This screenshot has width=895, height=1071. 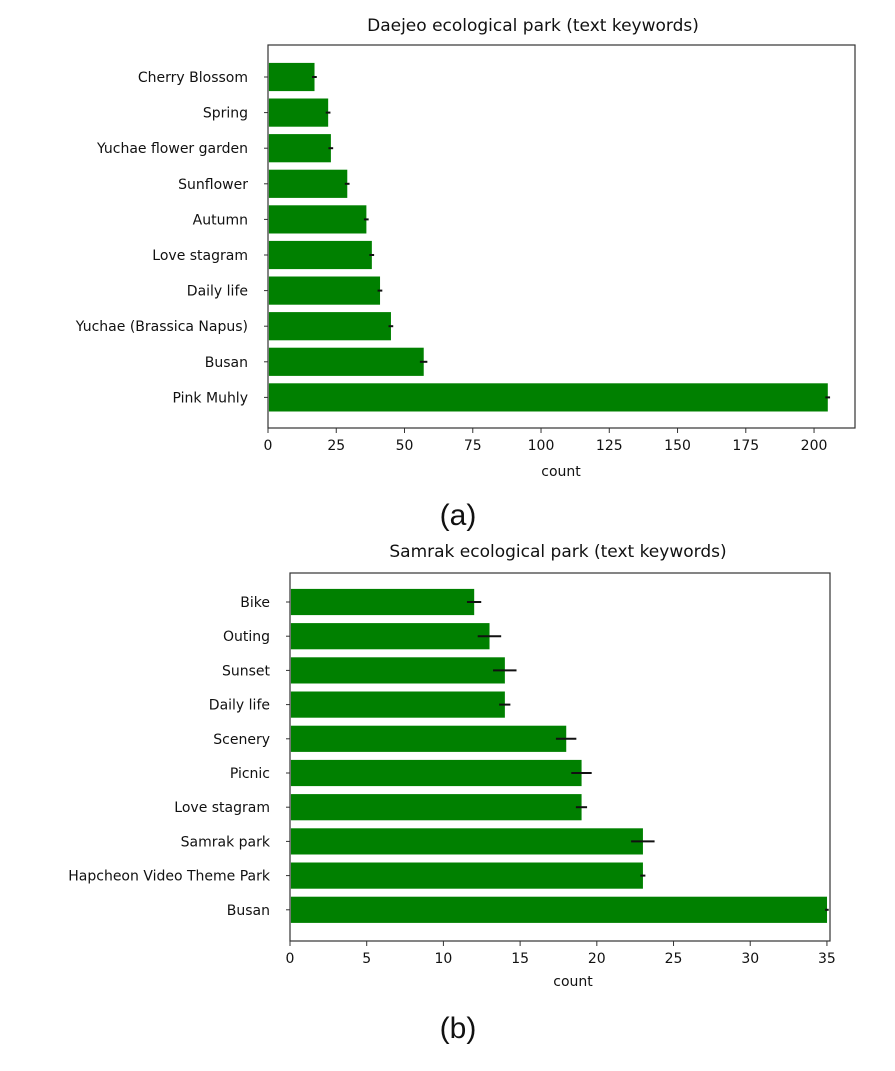 What do you see at coordinates (241, 740) in the screenshot?
I see `y-tick-label-5: Scenery` at bounding box center [241, 740].